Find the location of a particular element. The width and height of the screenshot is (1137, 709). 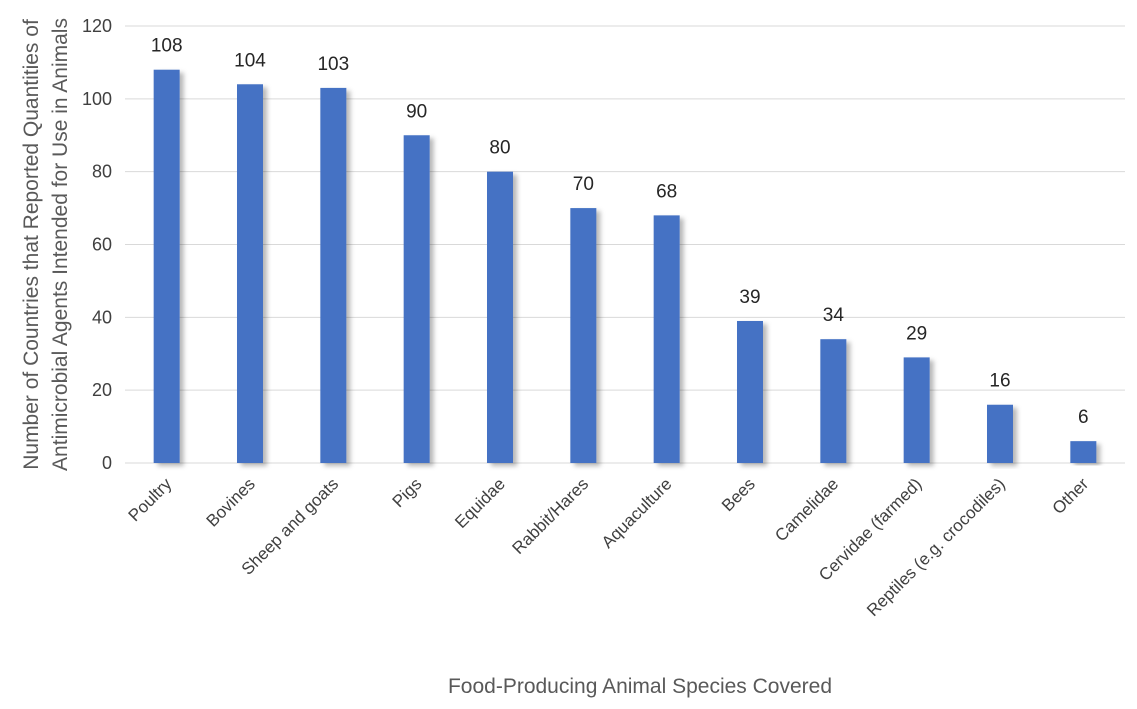

bar-value-label: 70 is located at coordinates (583, 184).